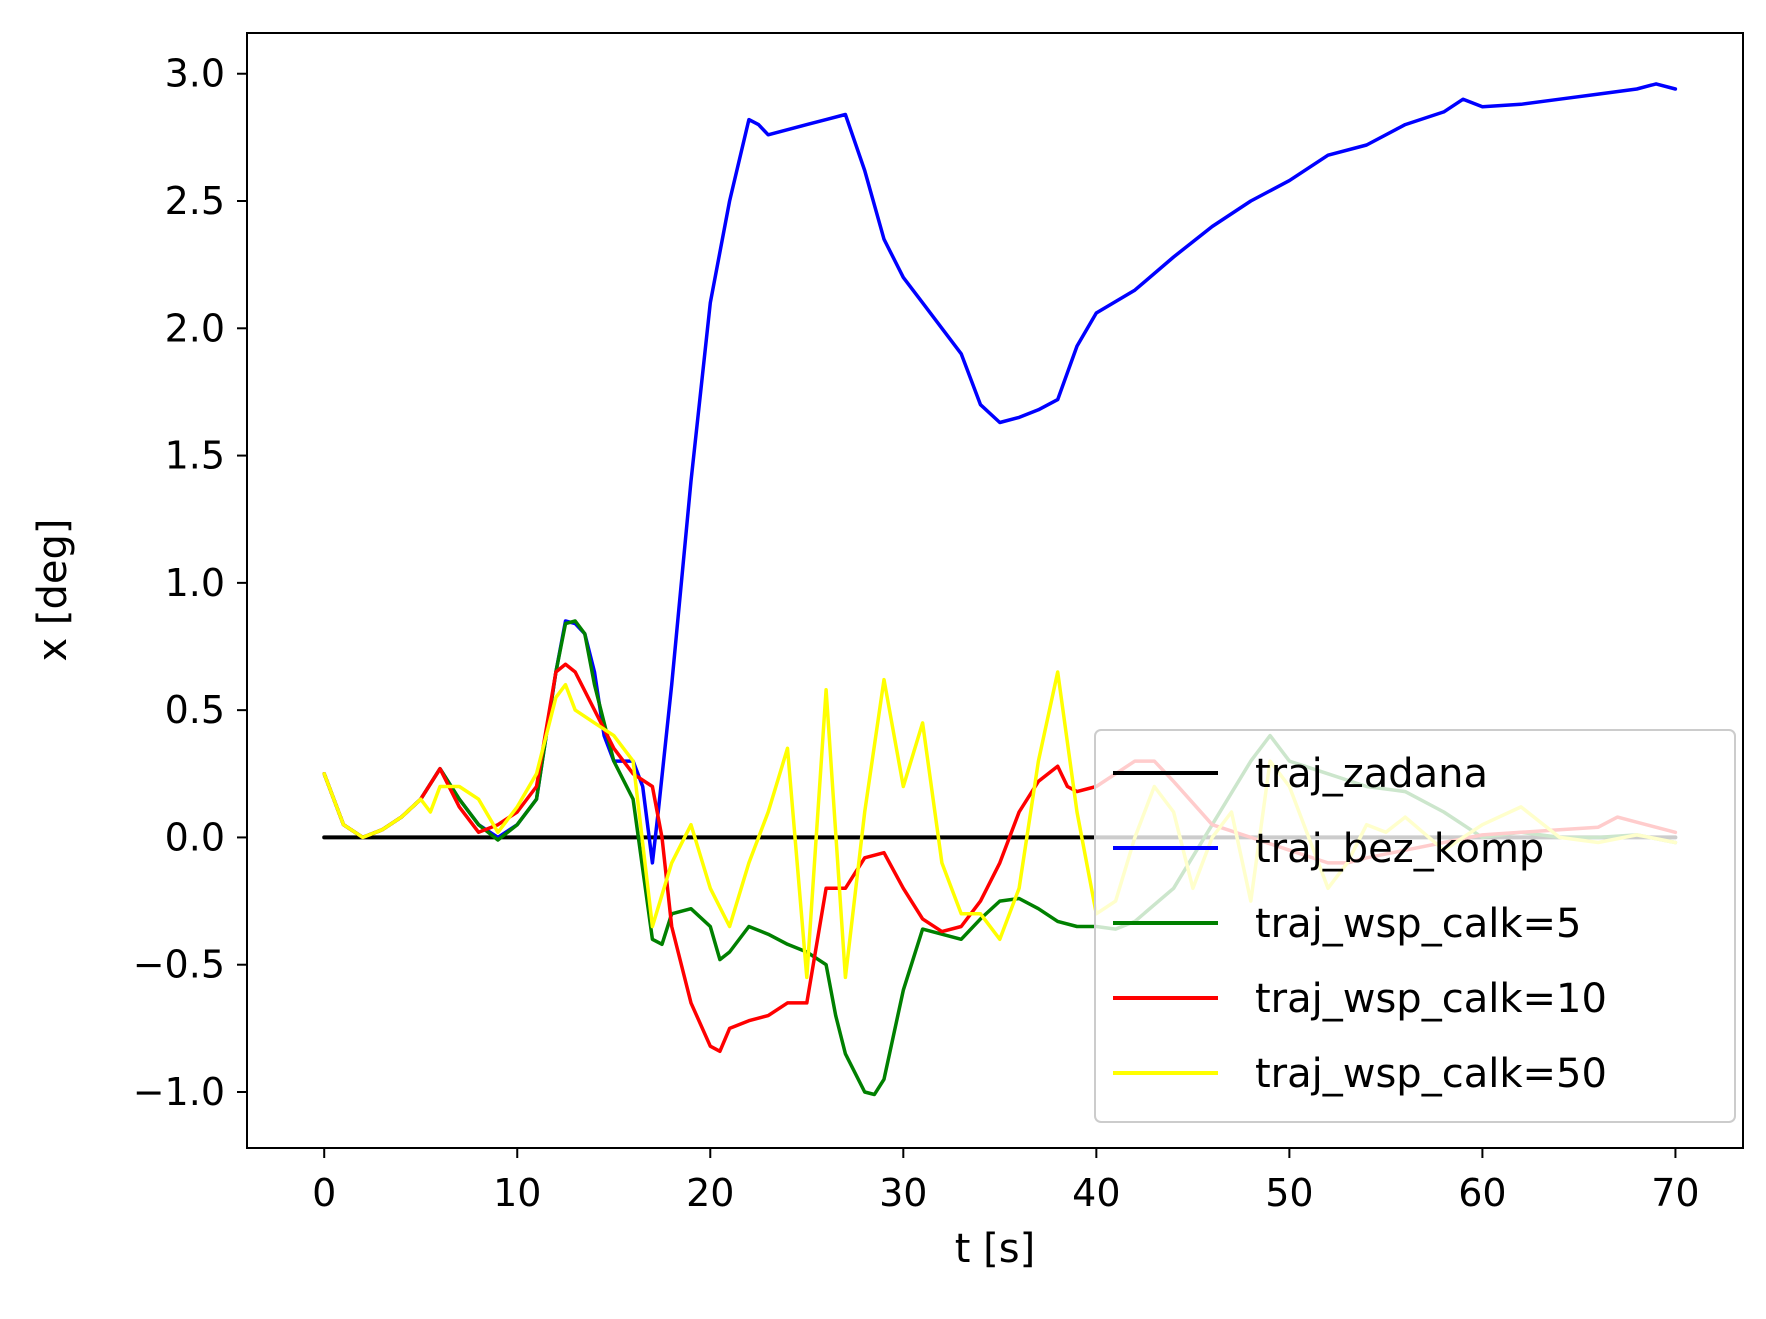 The width and height of the screenshot is (1766, 1319). What do you see at coordinates (710, 1193) in the screenshot?
I see `x-tick-label: 20` at bounding box center [710, 1193].